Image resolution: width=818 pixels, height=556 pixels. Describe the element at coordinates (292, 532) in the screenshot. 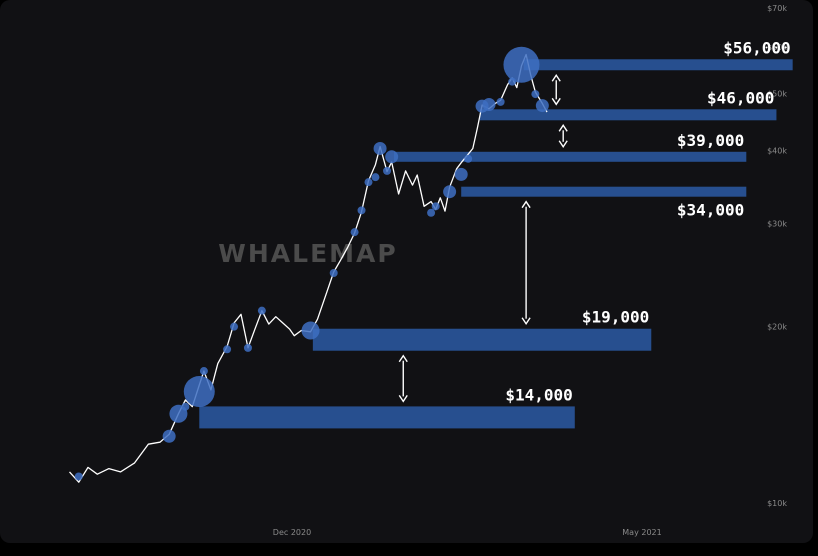

I see `x-tick-label: Dec 2020` at that location.